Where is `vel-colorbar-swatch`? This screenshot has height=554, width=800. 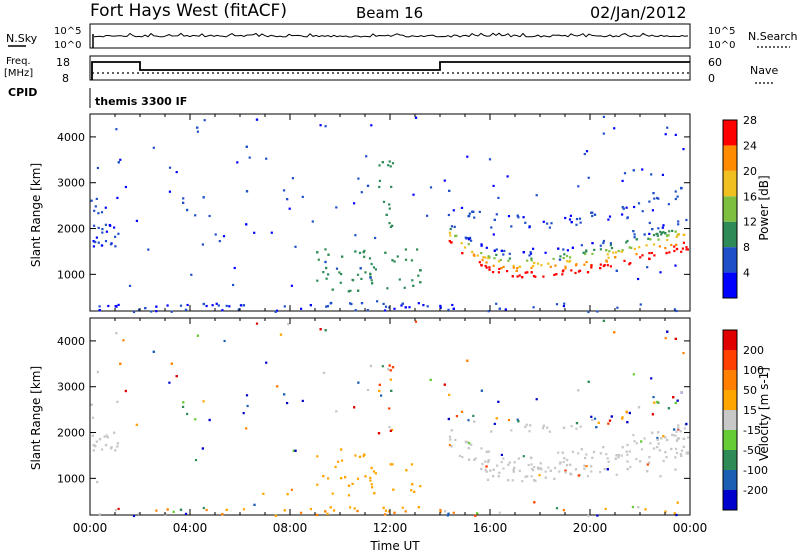 vel-colorbar-swatch is located at coordinates (730, 500).